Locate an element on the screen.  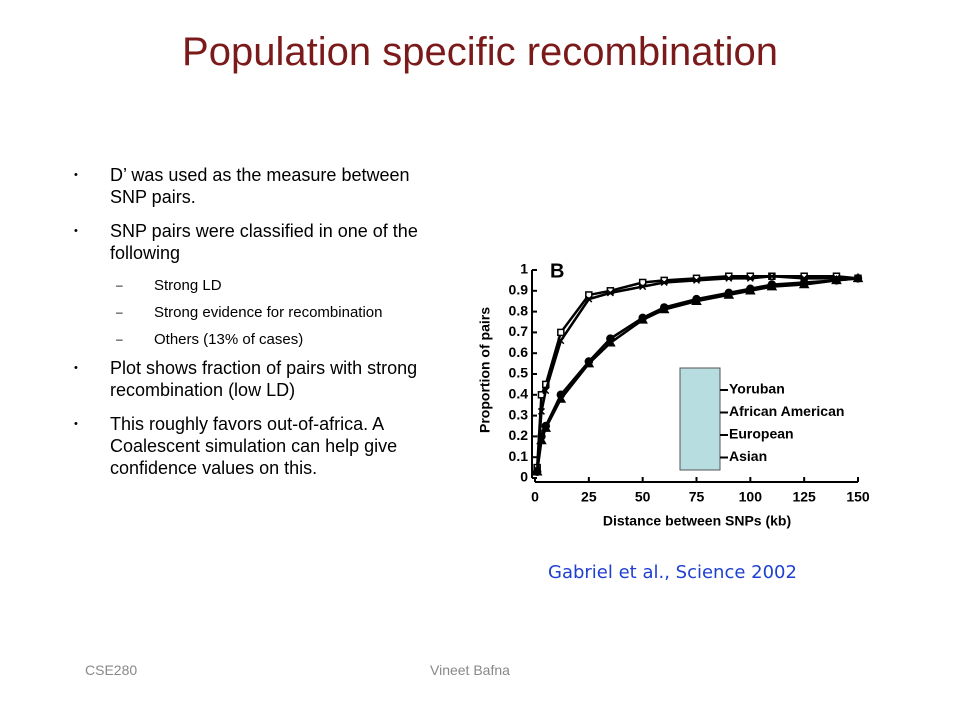
y-tick-label: 1 is located at coordinates (524, 269).